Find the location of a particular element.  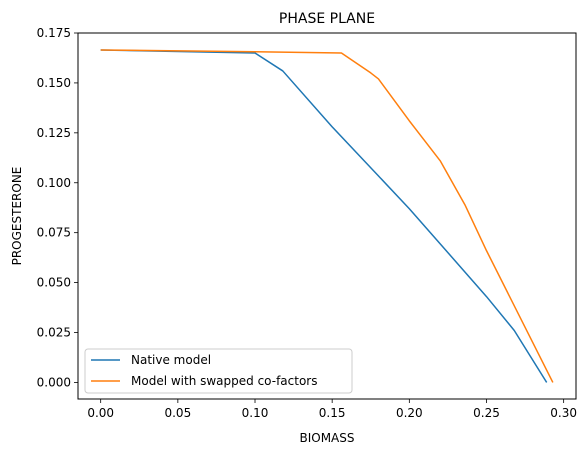

y-tick-label: 0.175 is located at coordinates (54, 33).